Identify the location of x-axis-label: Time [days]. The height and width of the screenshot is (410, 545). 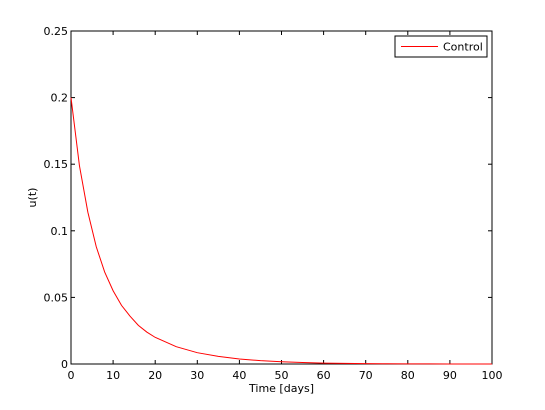
(281, 388).